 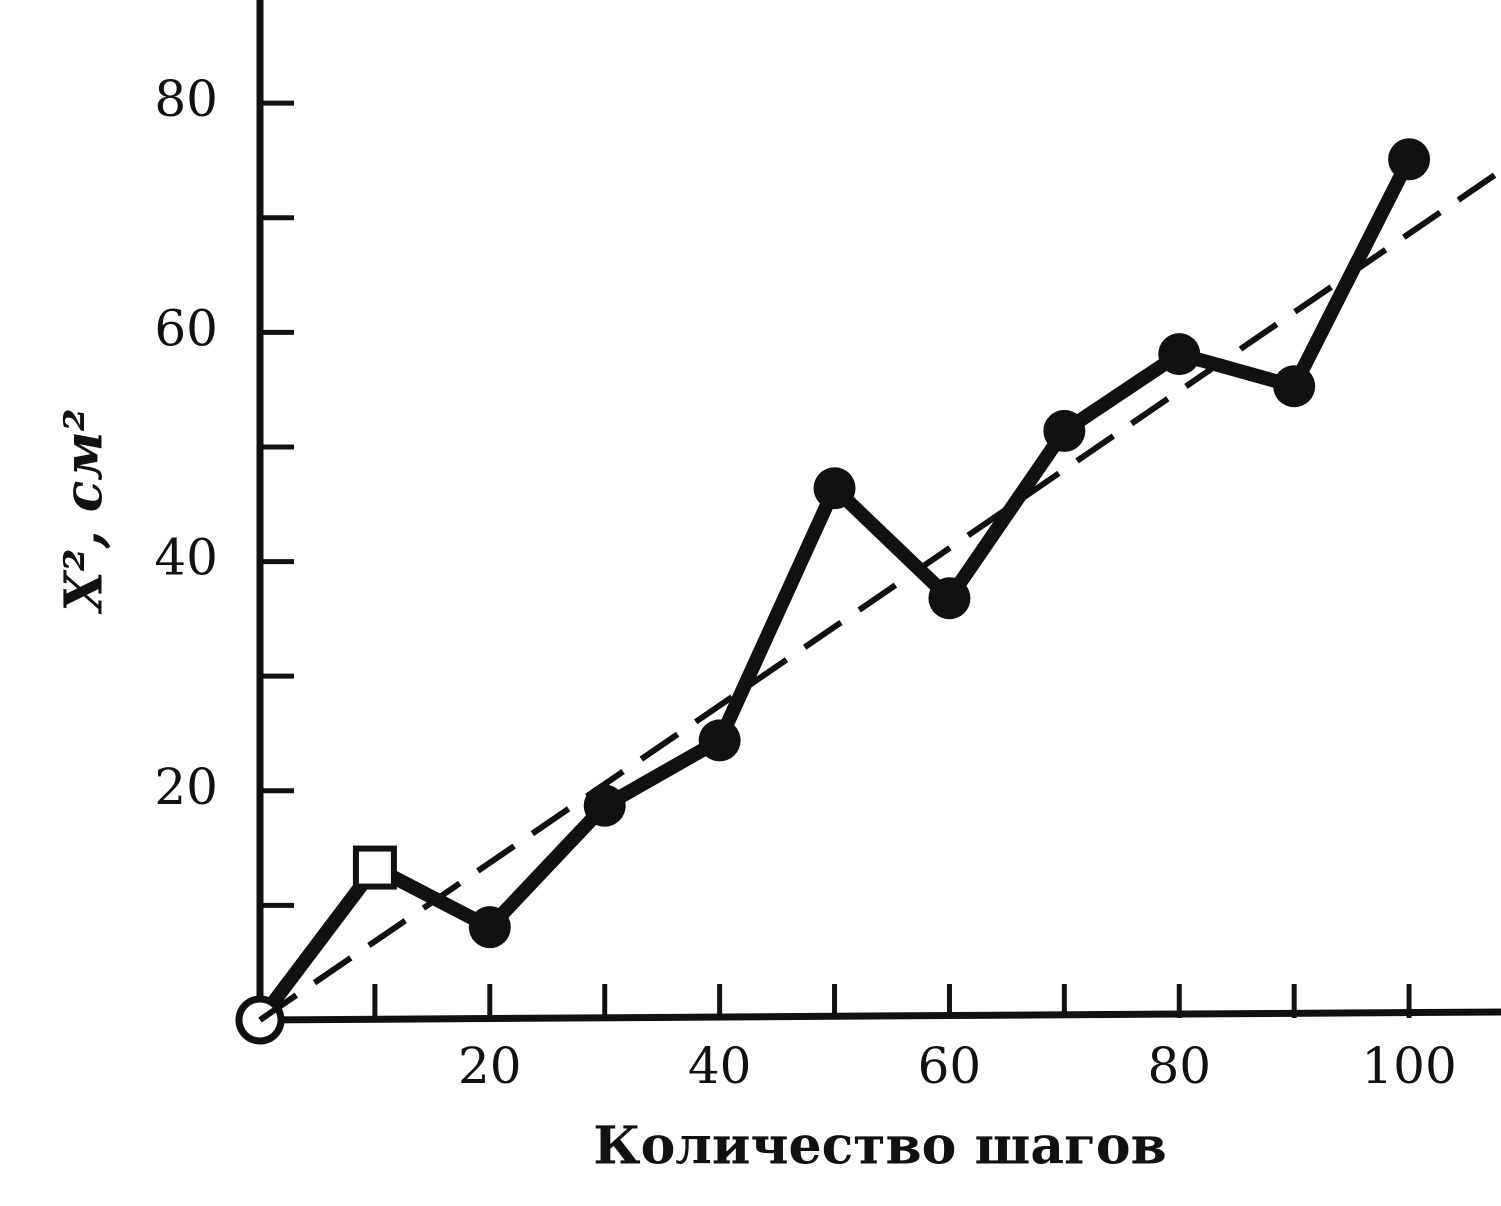 What do you see at coordinates (950, 1066) in the screenshot?
I see `x-tick-label: 60` at bounding box center [950, 1066].